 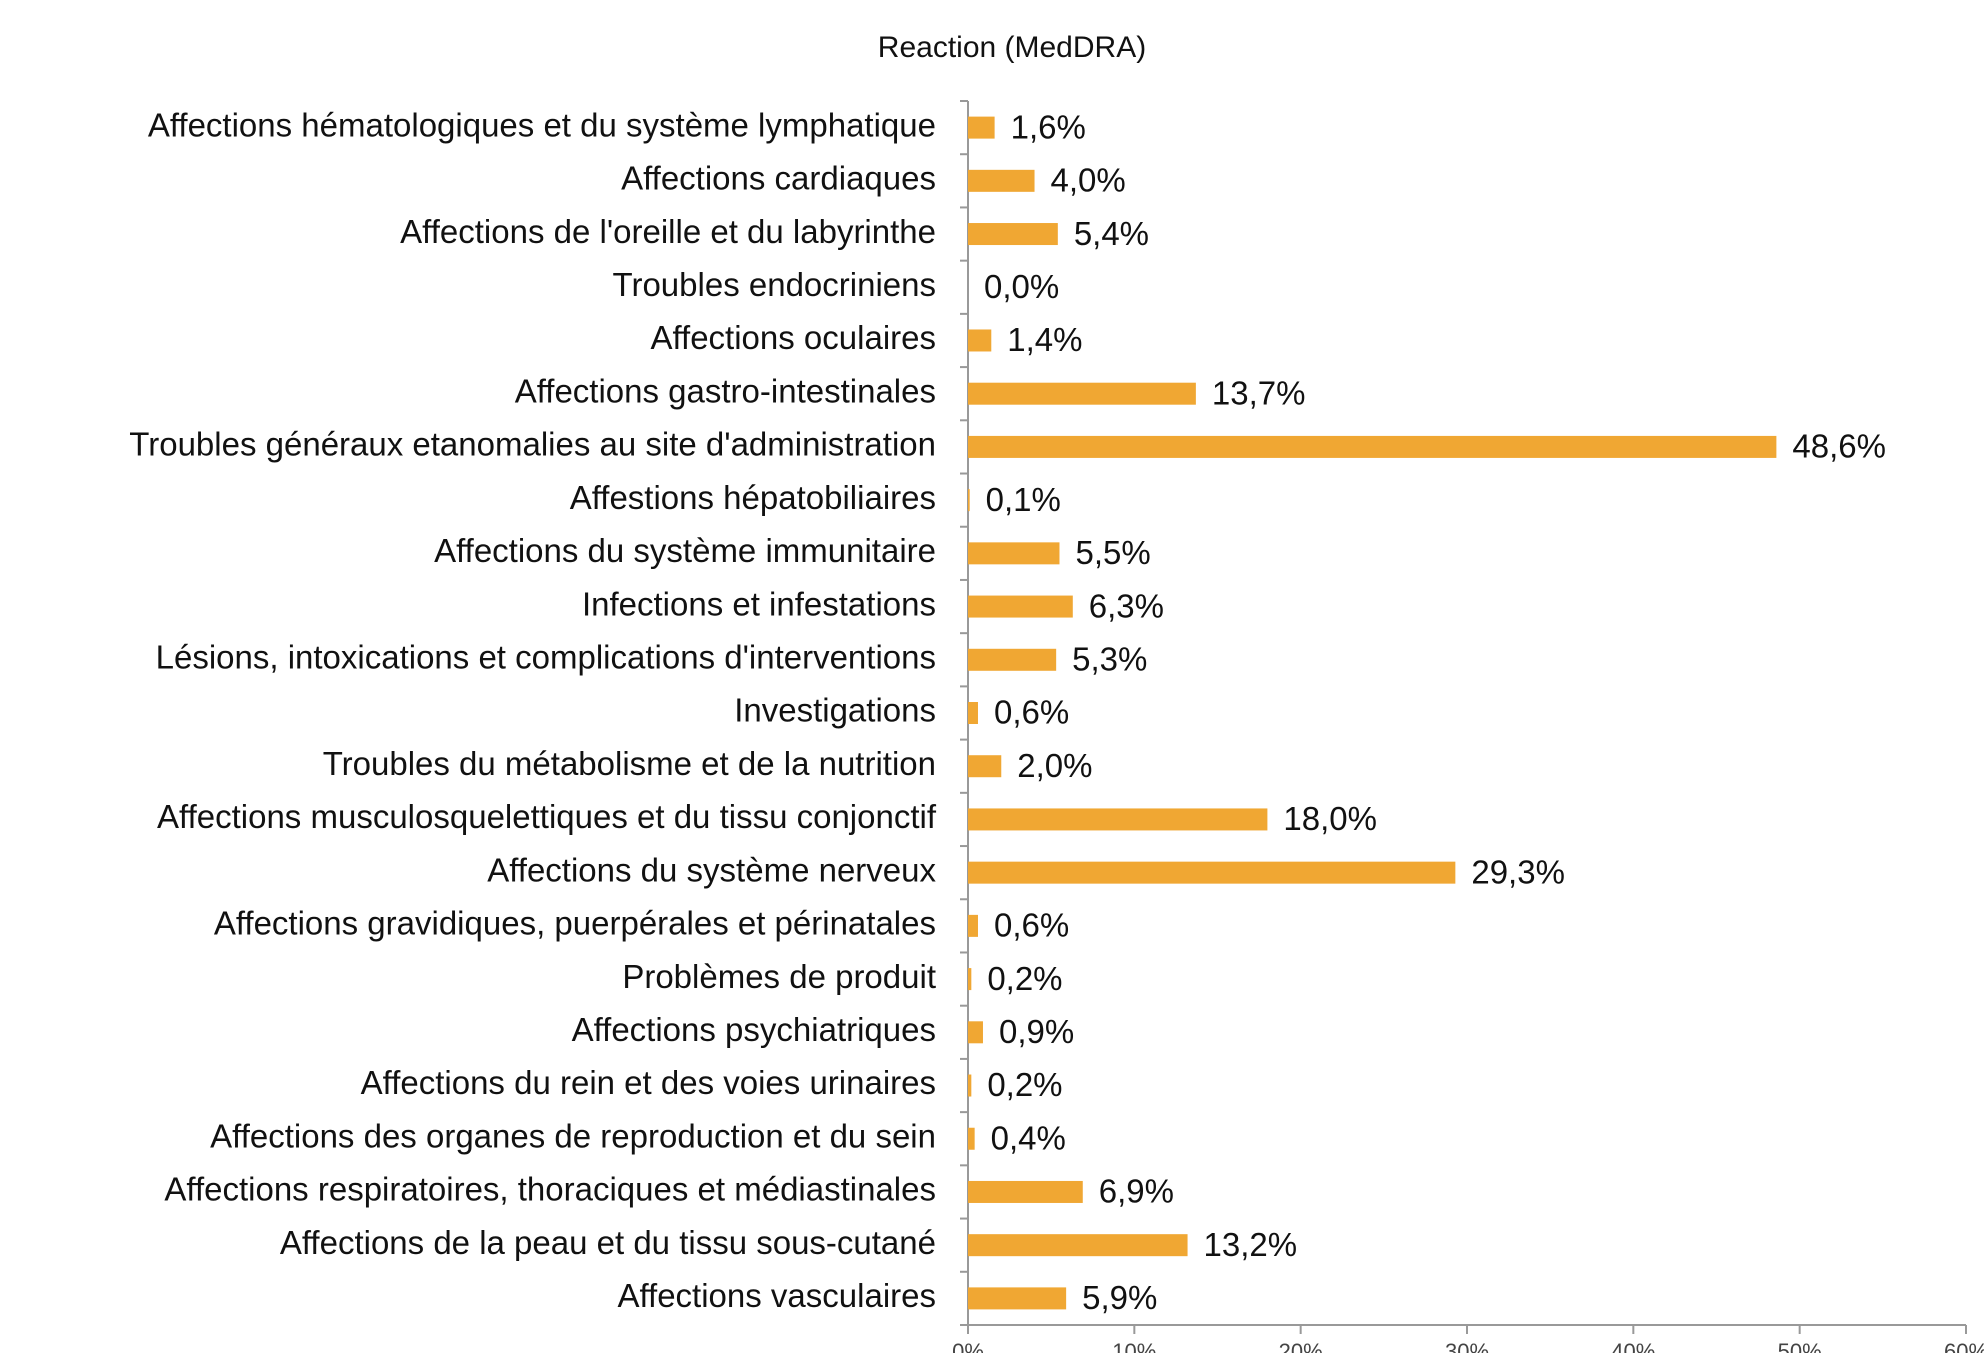 What do you see at coordinates (1054, 765) in the screenshot?
I see `data-label: 2,0%` at bounding box center [1054, 765].